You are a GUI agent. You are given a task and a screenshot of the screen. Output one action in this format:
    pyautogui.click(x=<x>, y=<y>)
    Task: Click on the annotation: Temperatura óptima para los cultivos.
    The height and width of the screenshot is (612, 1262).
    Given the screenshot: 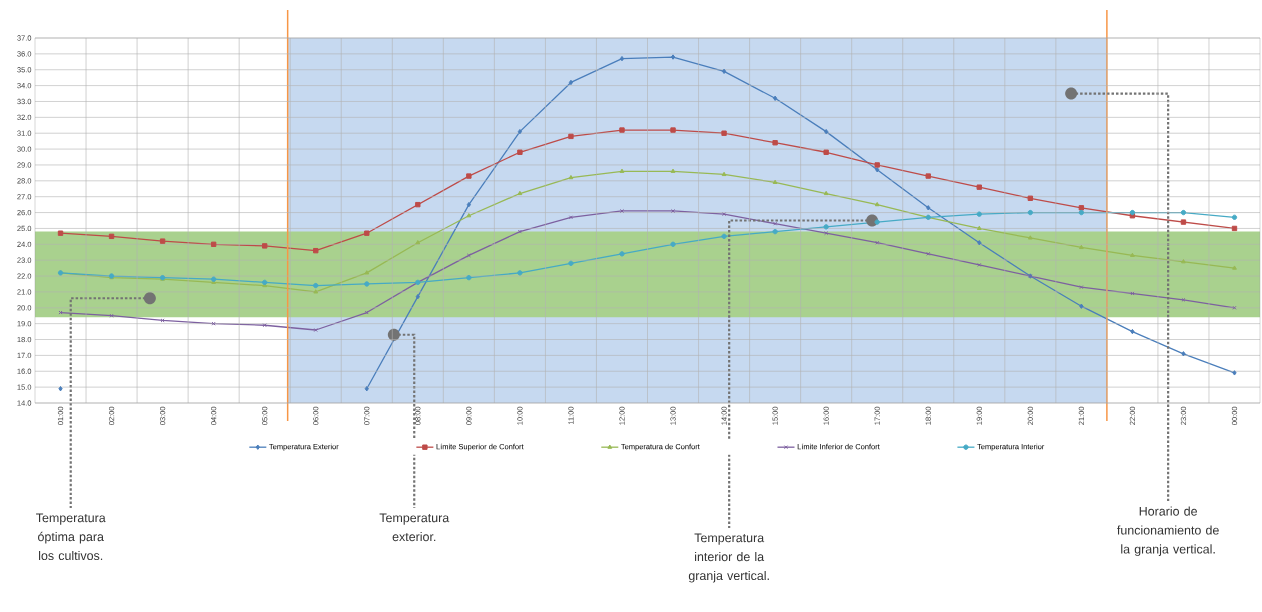 What is the action you would take?
    pyautogui.click(x=71, y=537)
    